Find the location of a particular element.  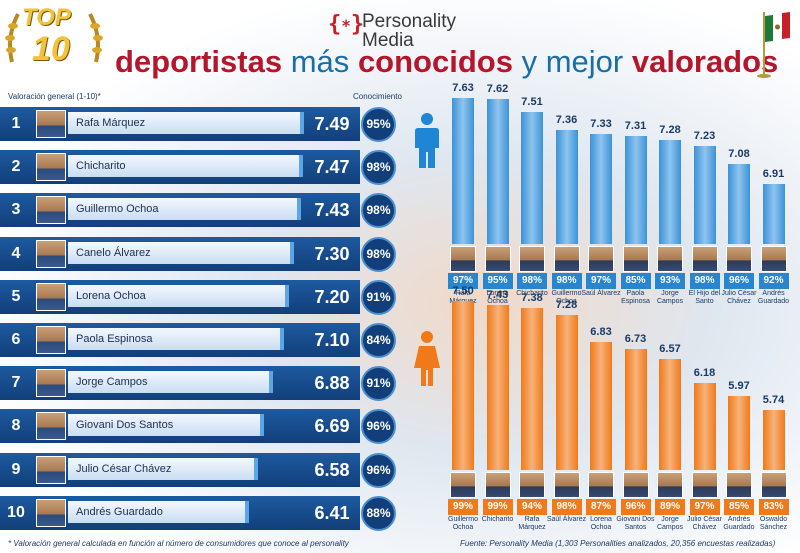

title-word: mejor is located at coordinates (584, 61).